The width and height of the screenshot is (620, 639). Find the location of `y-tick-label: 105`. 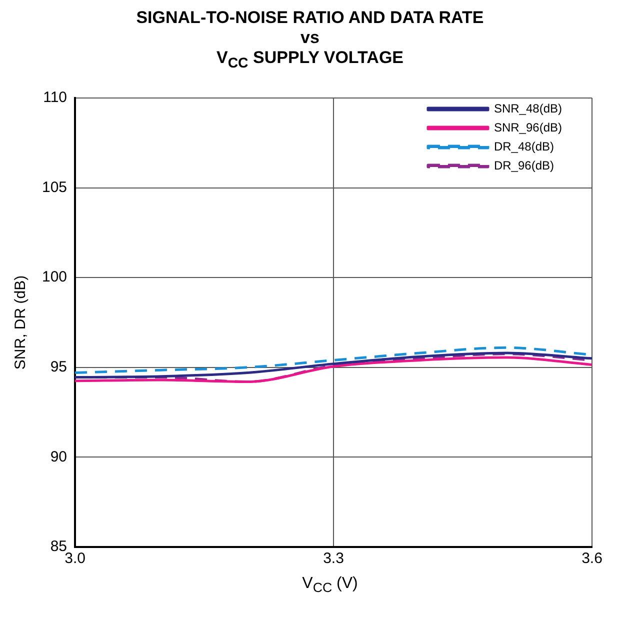

y-tick-label: 105 is located at coordinates (55, 187).